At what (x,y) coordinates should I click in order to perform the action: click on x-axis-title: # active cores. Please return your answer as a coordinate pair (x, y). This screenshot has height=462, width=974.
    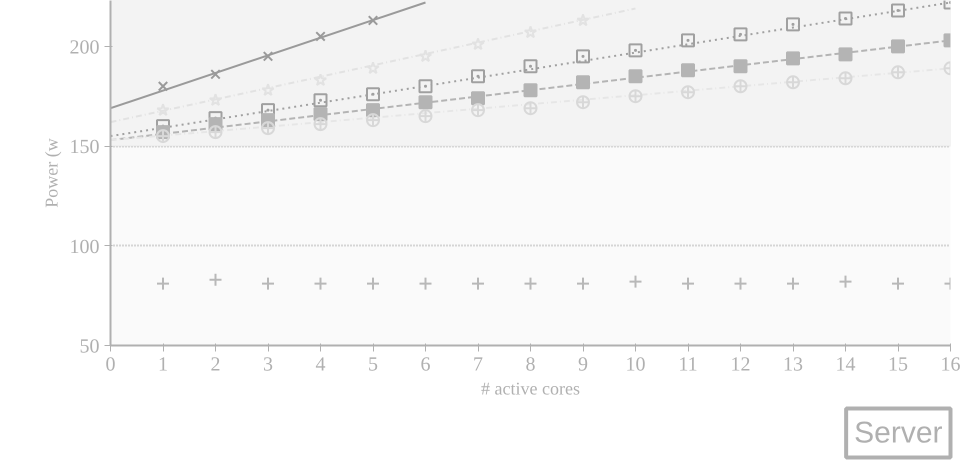
    Looking at the image, I should click on (530, 388).